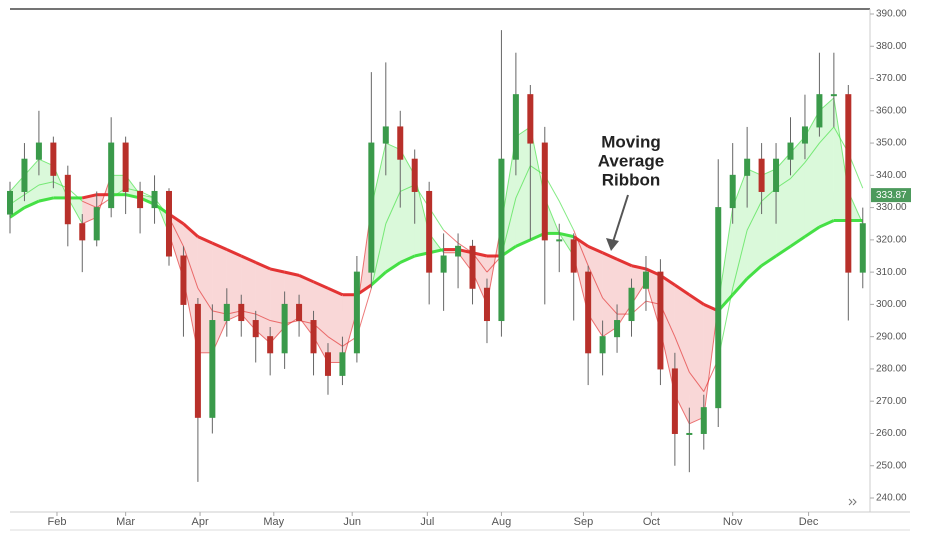 This screenshot has height=546, width=935. What do you see at coordinates (891, 78) in the screenshot?
I see `y-tick-label: 370.00` at bounding box center [891, 78].